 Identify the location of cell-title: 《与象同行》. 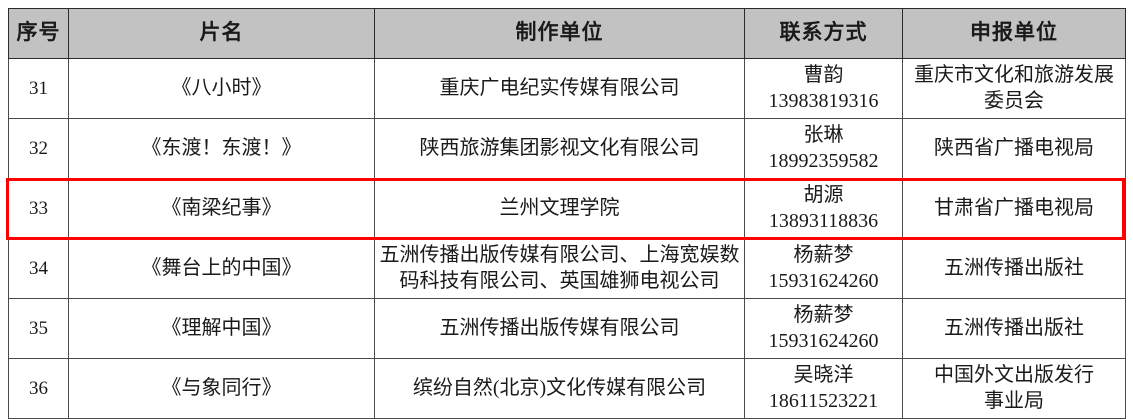
(221, 388).